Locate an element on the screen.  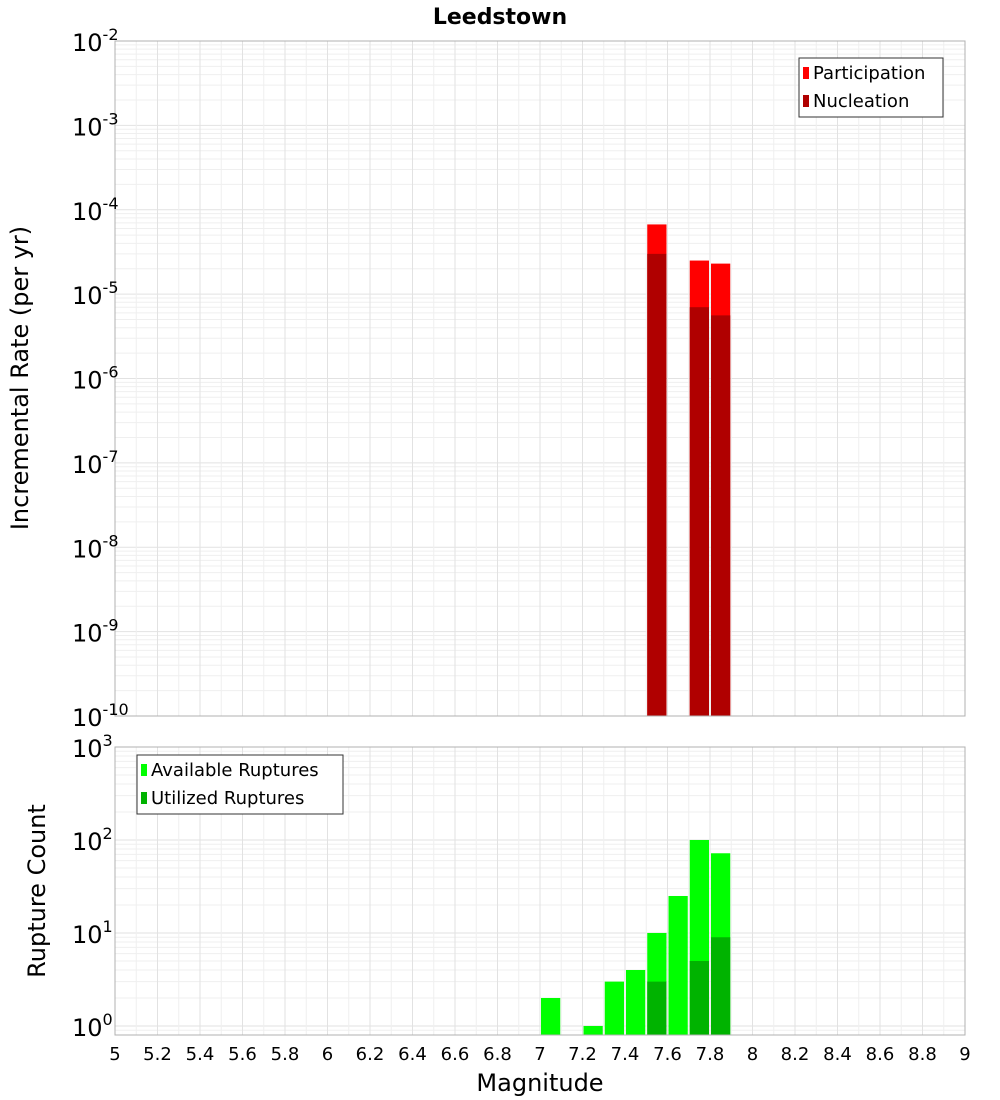
y-tick-label: 10¹ is located at coordinates (92, 933).